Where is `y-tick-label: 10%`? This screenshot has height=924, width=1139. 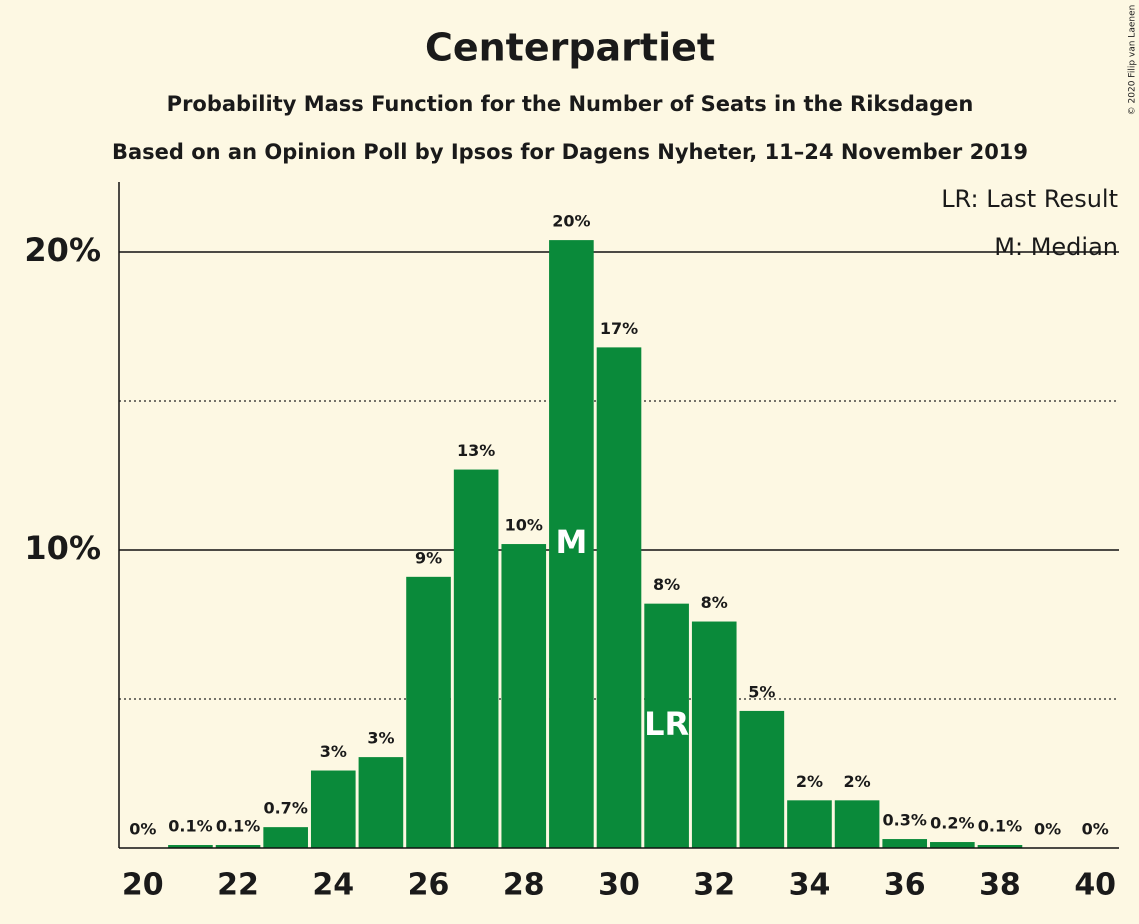 y-tick-label: 10% is located at coordinates (62, 548).